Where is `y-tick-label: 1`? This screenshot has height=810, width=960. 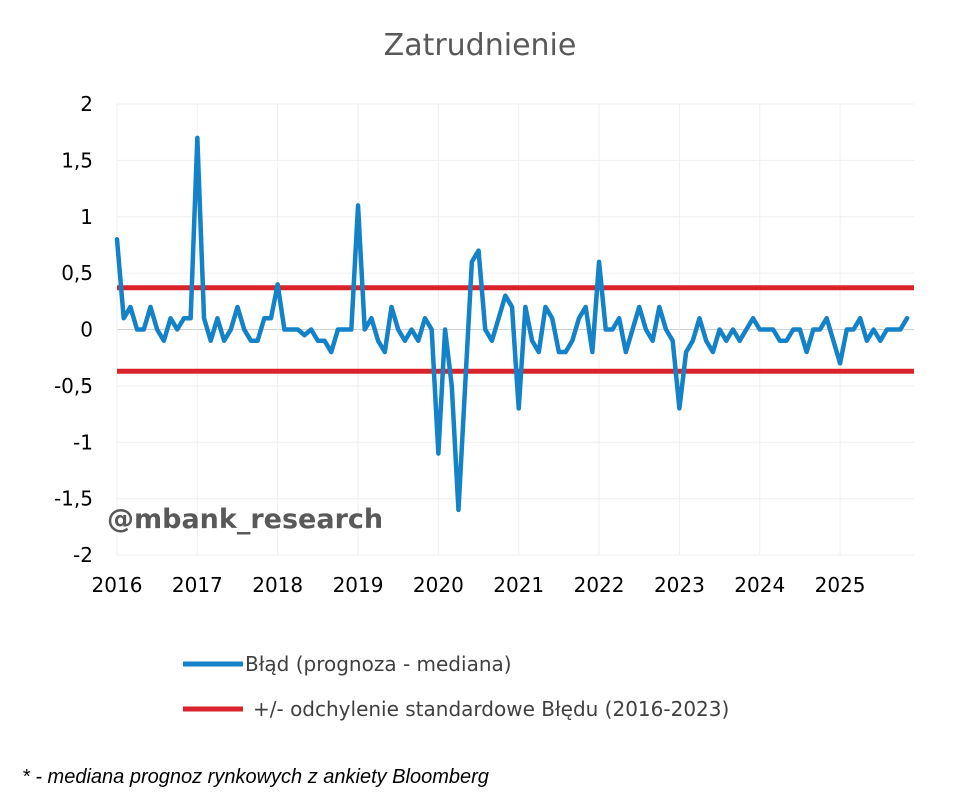 y-tick-label: 1 is located at coordinates (86, 217).